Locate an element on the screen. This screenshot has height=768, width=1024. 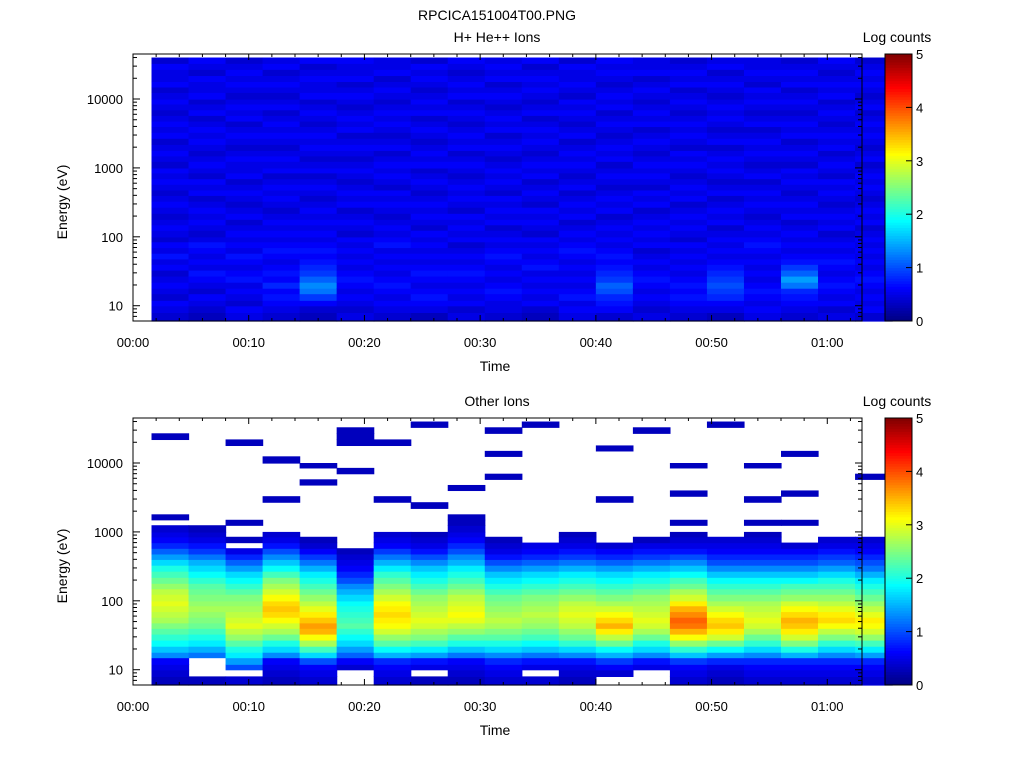
x-tick-label: 00:20 is located at coordinates (364, 706).